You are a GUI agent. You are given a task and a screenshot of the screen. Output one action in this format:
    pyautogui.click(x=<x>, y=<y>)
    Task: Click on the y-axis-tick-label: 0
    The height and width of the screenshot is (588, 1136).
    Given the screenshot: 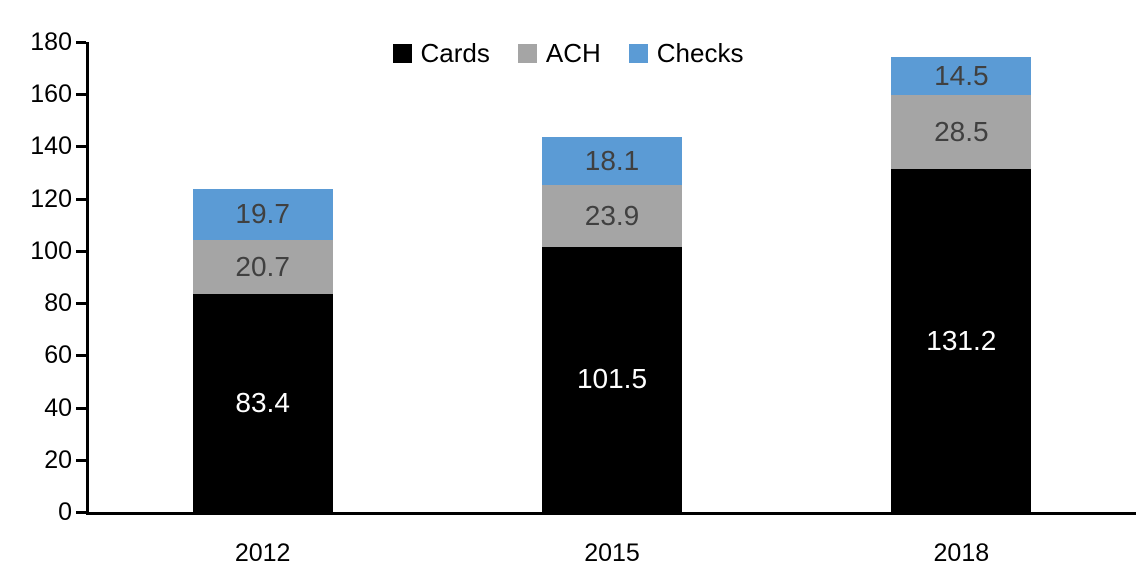 What is the action you would take?
    pyautogui.click(x=65, y=512)
    